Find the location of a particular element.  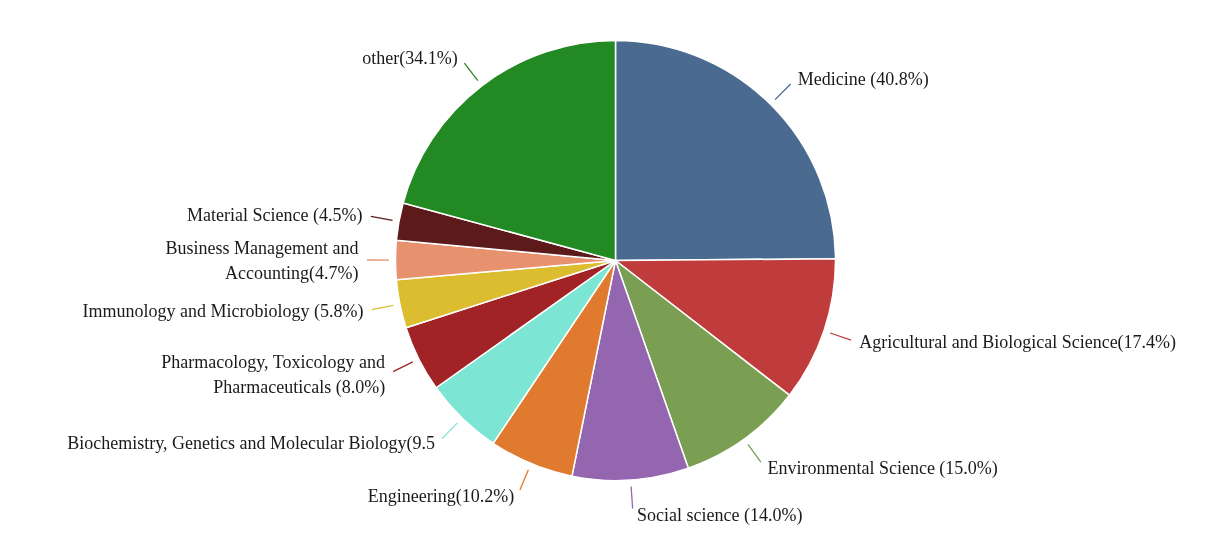

slice-label: Pharmacology, Toxicology and Pharmaceuticals (8.0%) is located at coordinates (273, 375).